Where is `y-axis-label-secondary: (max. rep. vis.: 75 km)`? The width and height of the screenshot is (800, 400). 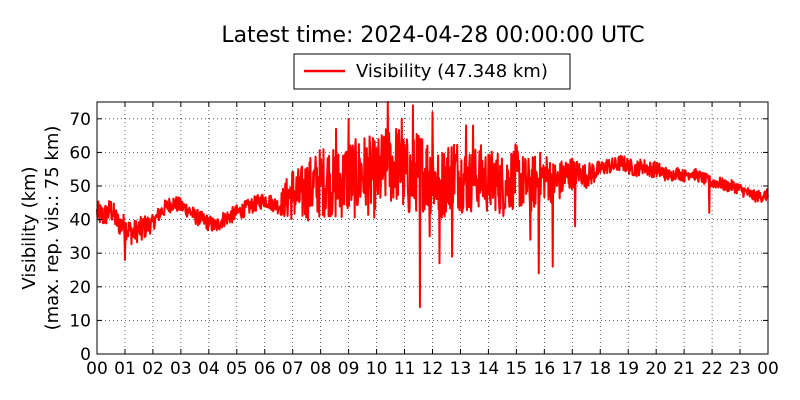 y-axis-label-secondary: (max. rep. vis.: 75 km) is located at coordinates (52, 228).